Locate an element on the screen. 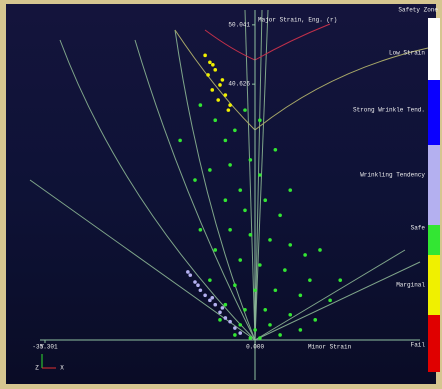  x-tick-label: -35.301 is located at coordinates (45, 347).